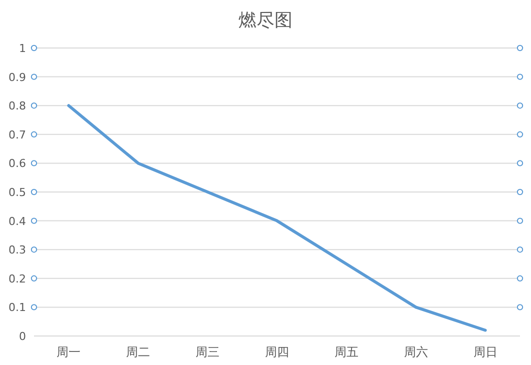 The image size is (531, 365). I want to click on y-tick-label: 0.9, so click(17, 77).